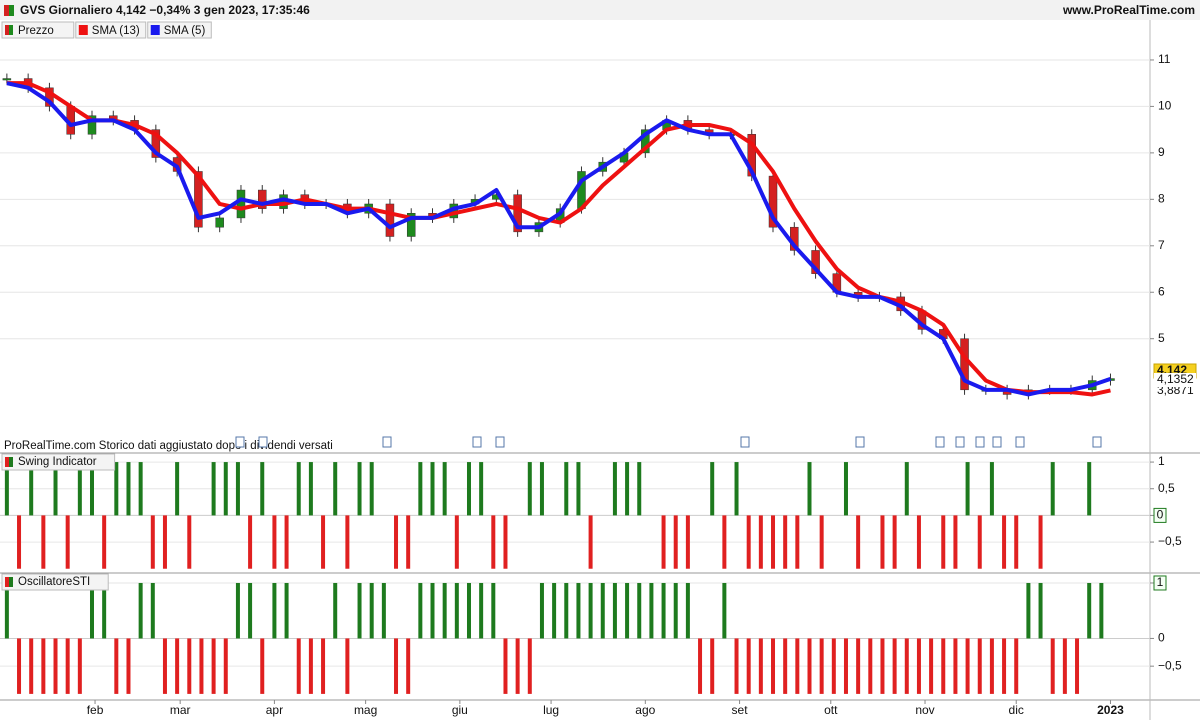 This screenshot has width=1200, height=720. Describe the element at coordinates (1170, 665) in the screenshot. I see `y-tick-label: −0,5` at that location.